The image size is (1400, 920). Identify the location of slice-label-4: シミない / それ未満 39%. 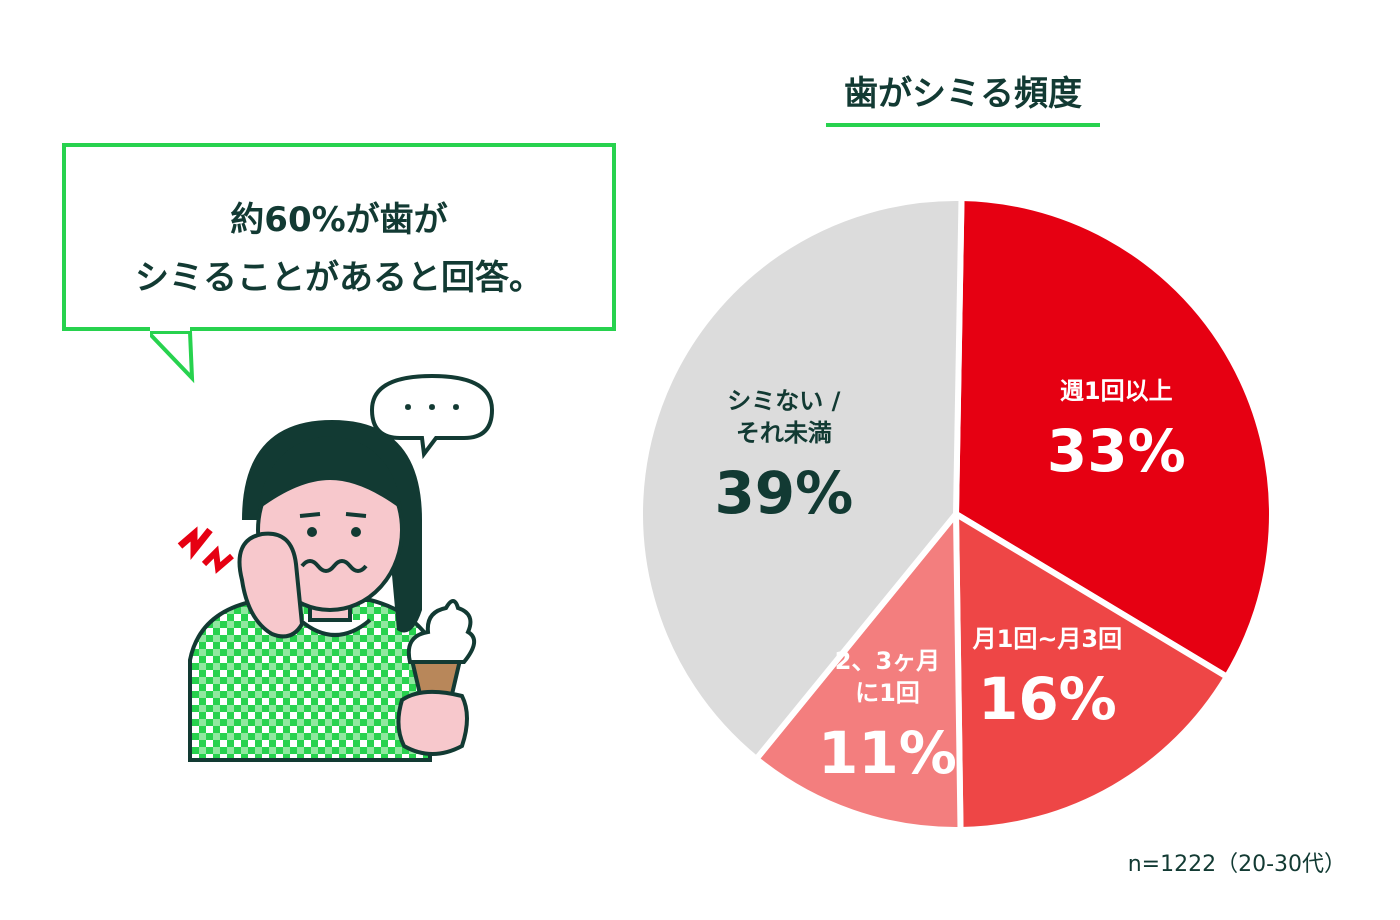
(783, 457).